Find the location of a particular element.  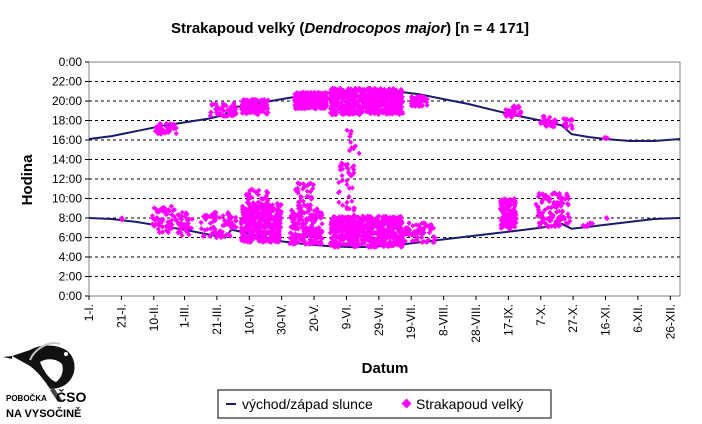

title-species: Dendrocopos major is located at coordinates (375, 28).